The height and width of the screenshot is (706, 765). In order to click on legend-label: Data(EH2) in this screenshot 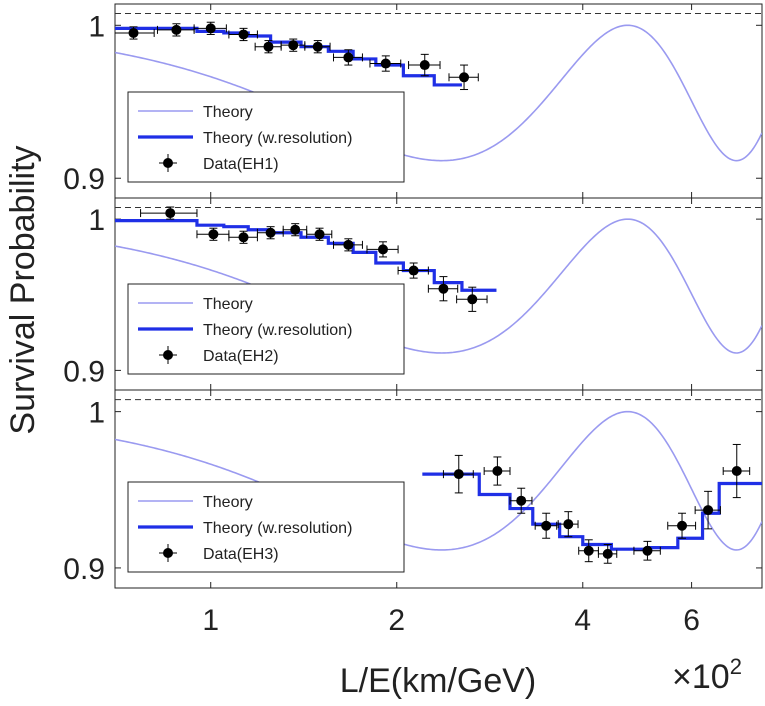, I will do `click(241, 356)`.